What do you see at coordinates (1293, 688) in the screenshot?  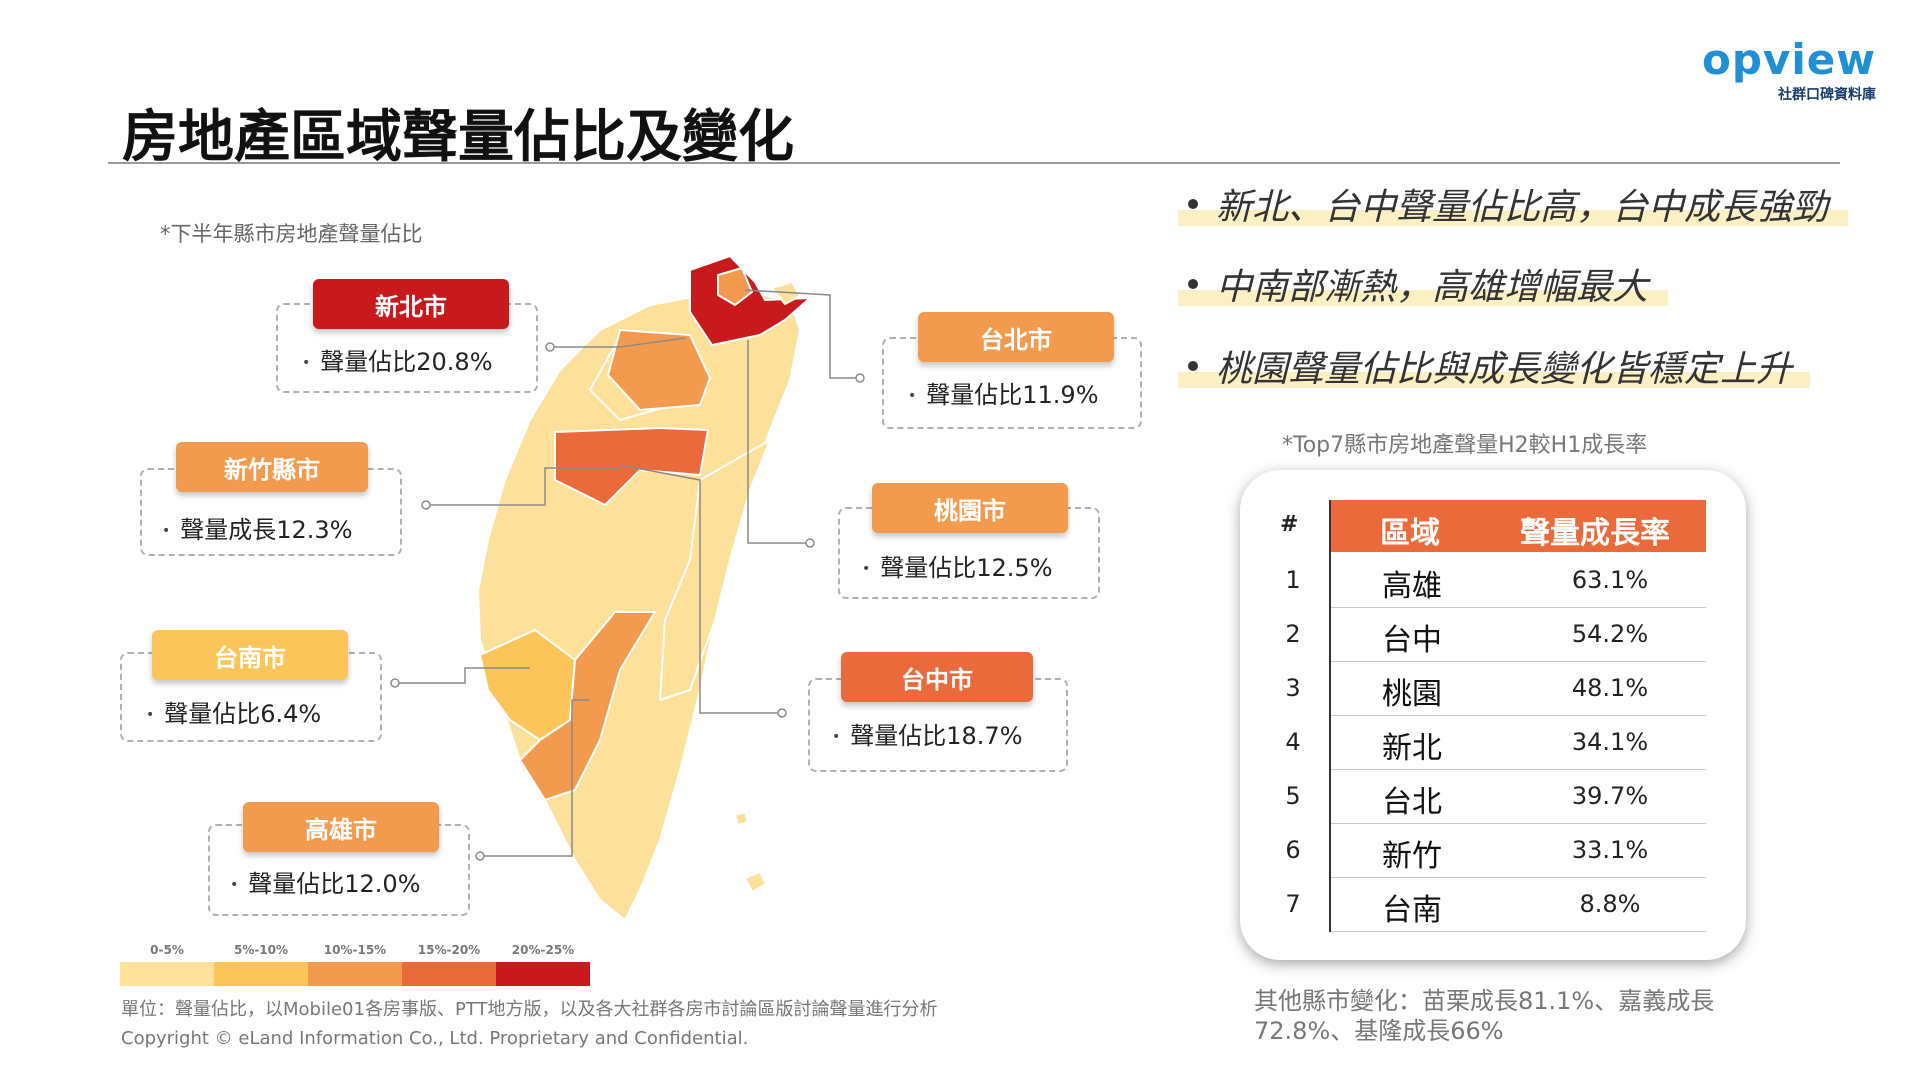 I see `row-rank: 3` at bounding box center [1293, 688].